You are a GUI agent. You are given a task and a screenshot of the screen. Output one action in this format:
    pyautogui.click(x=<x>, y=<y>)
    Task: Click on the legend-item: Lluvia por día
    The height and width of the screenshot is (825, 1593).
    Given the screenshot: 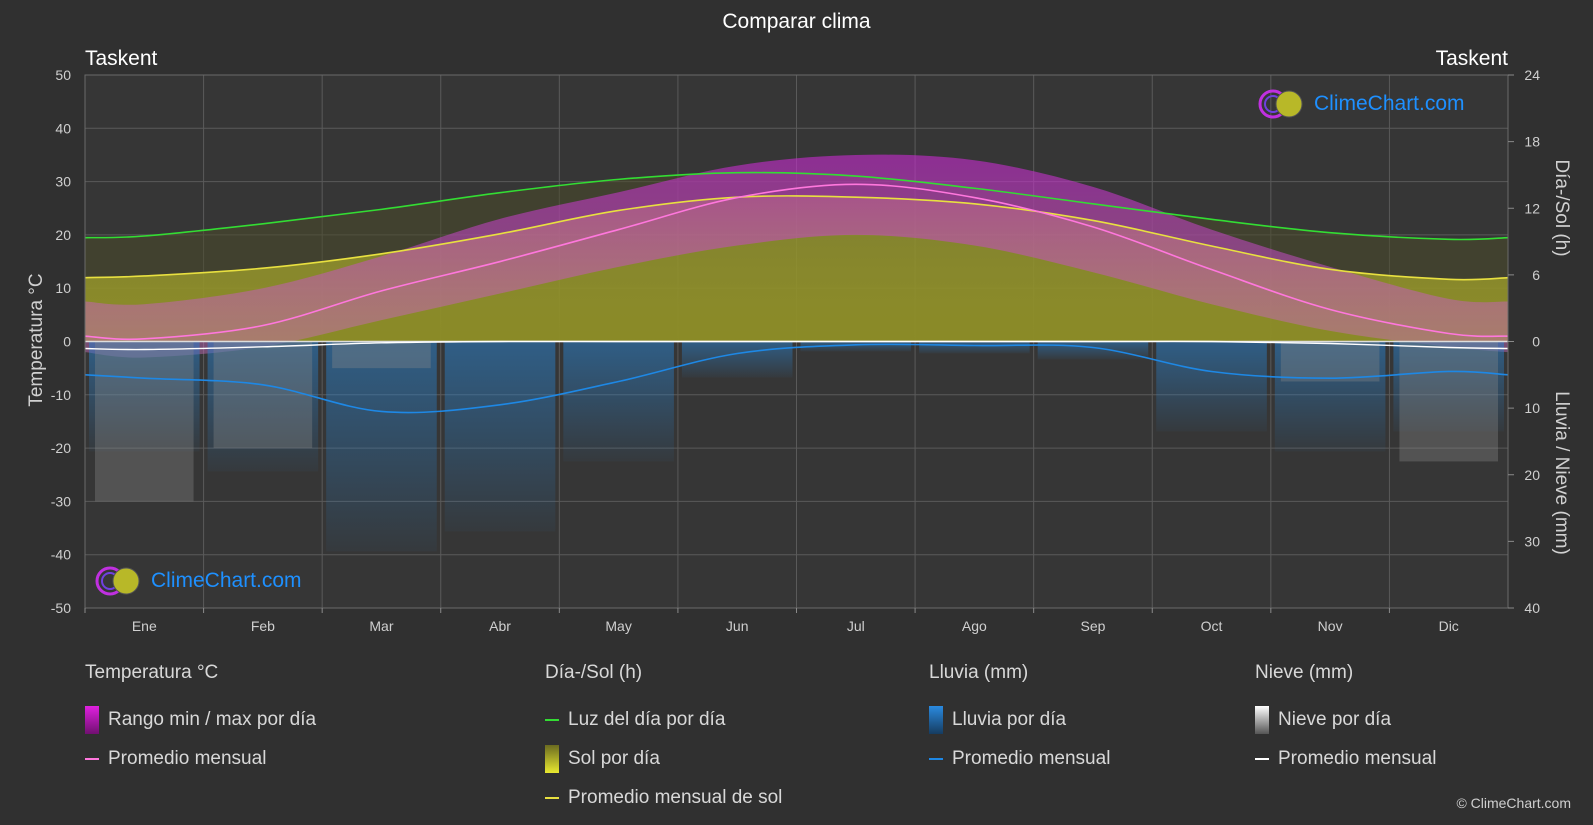 What is the action you would take?
    pyautogui.click(x=1019, y=719)
    